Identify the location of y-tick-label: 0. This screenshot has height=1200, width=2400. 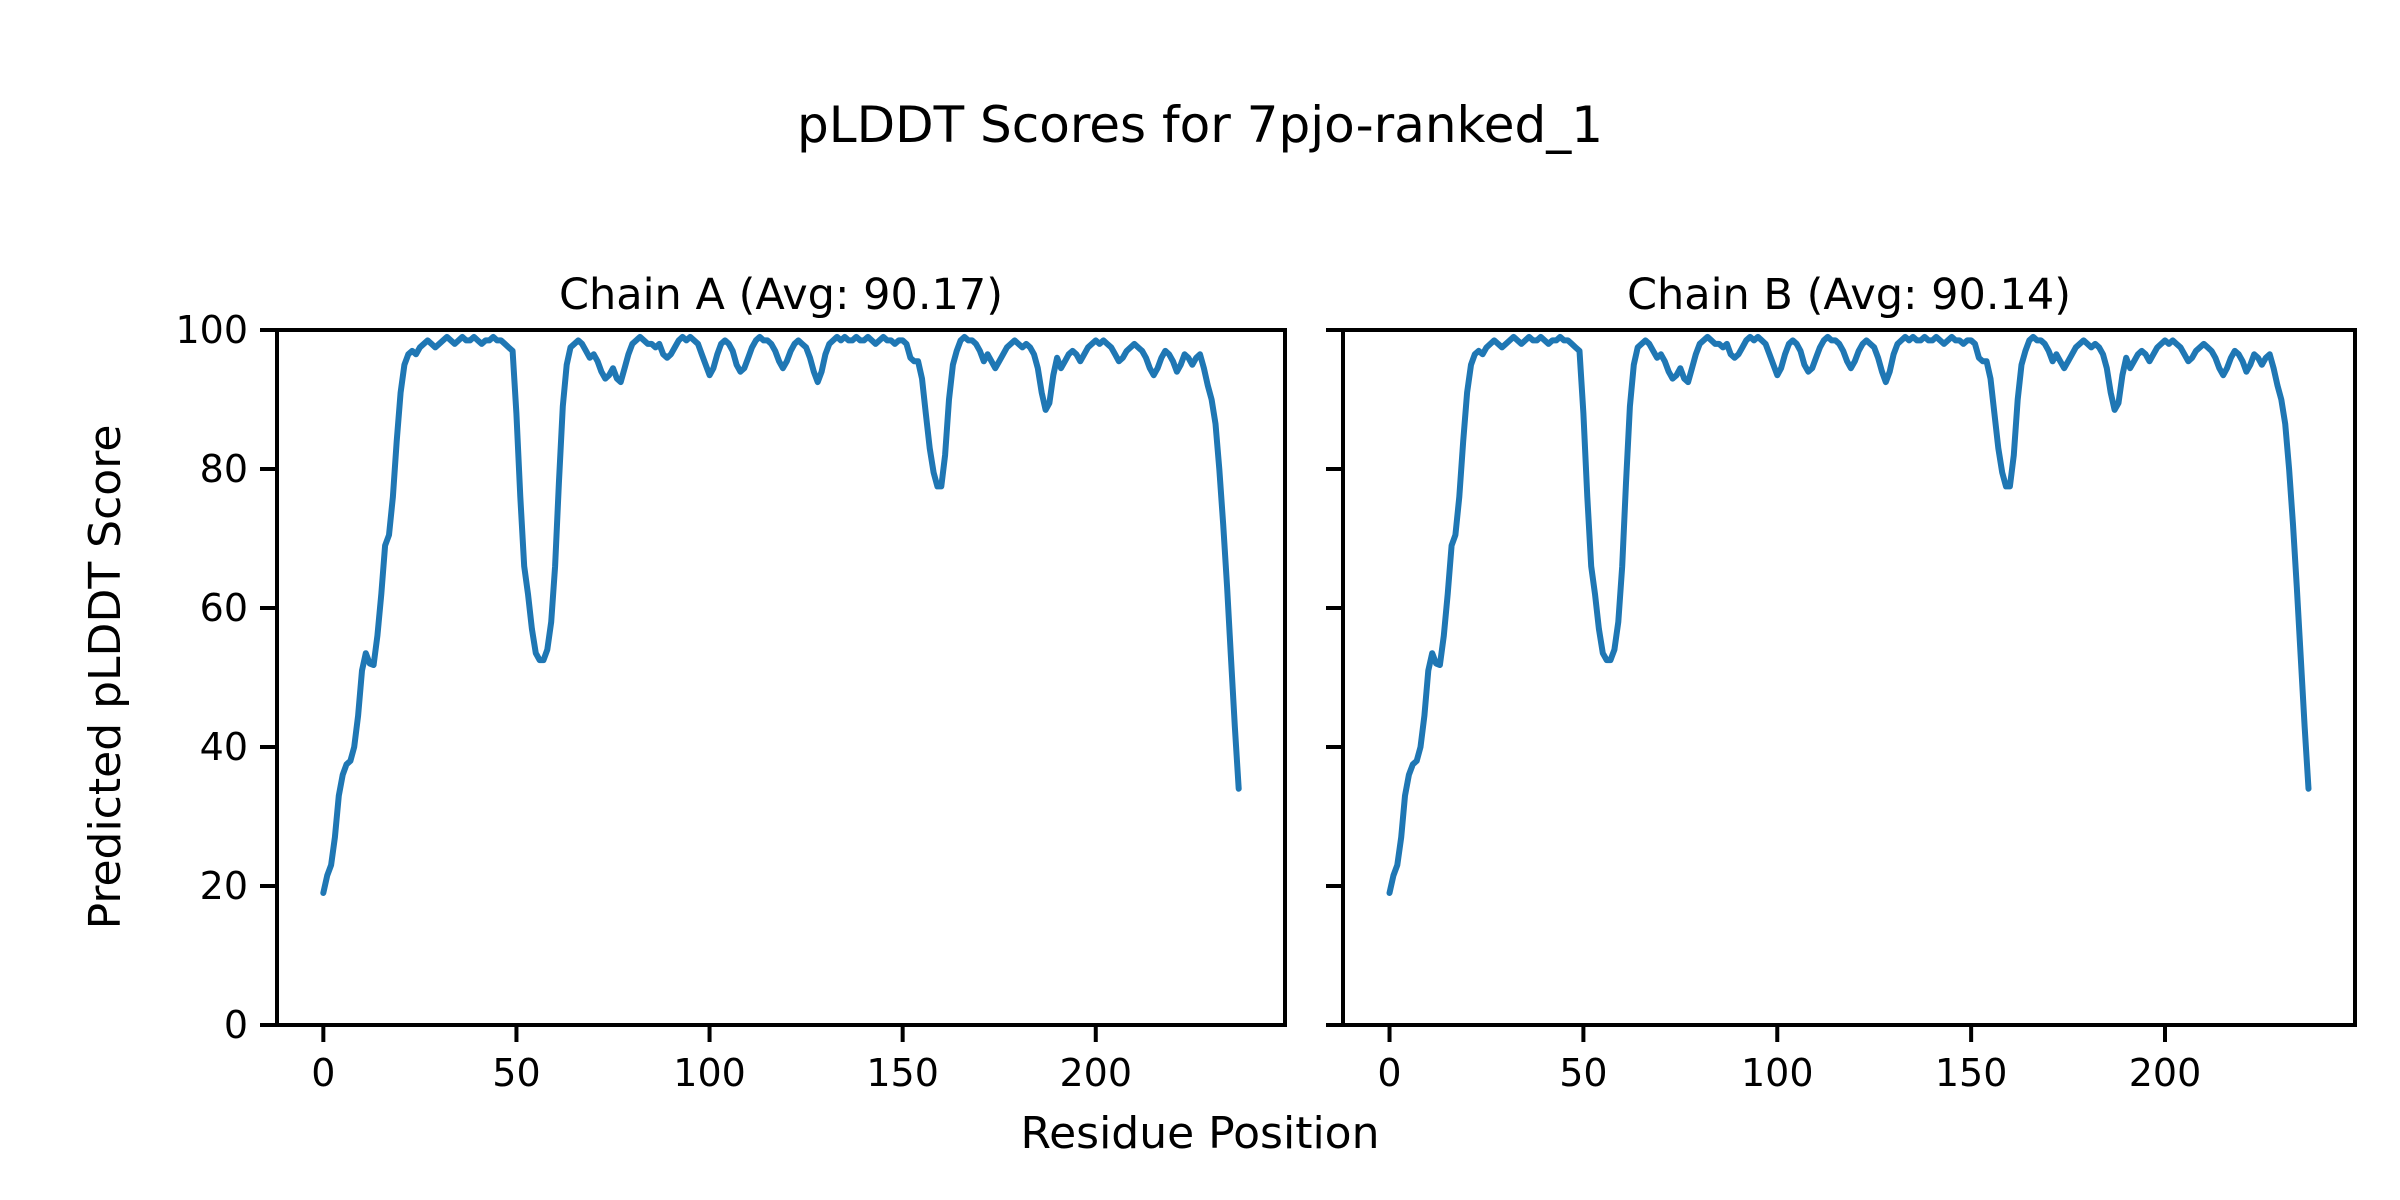
(236, 1025).